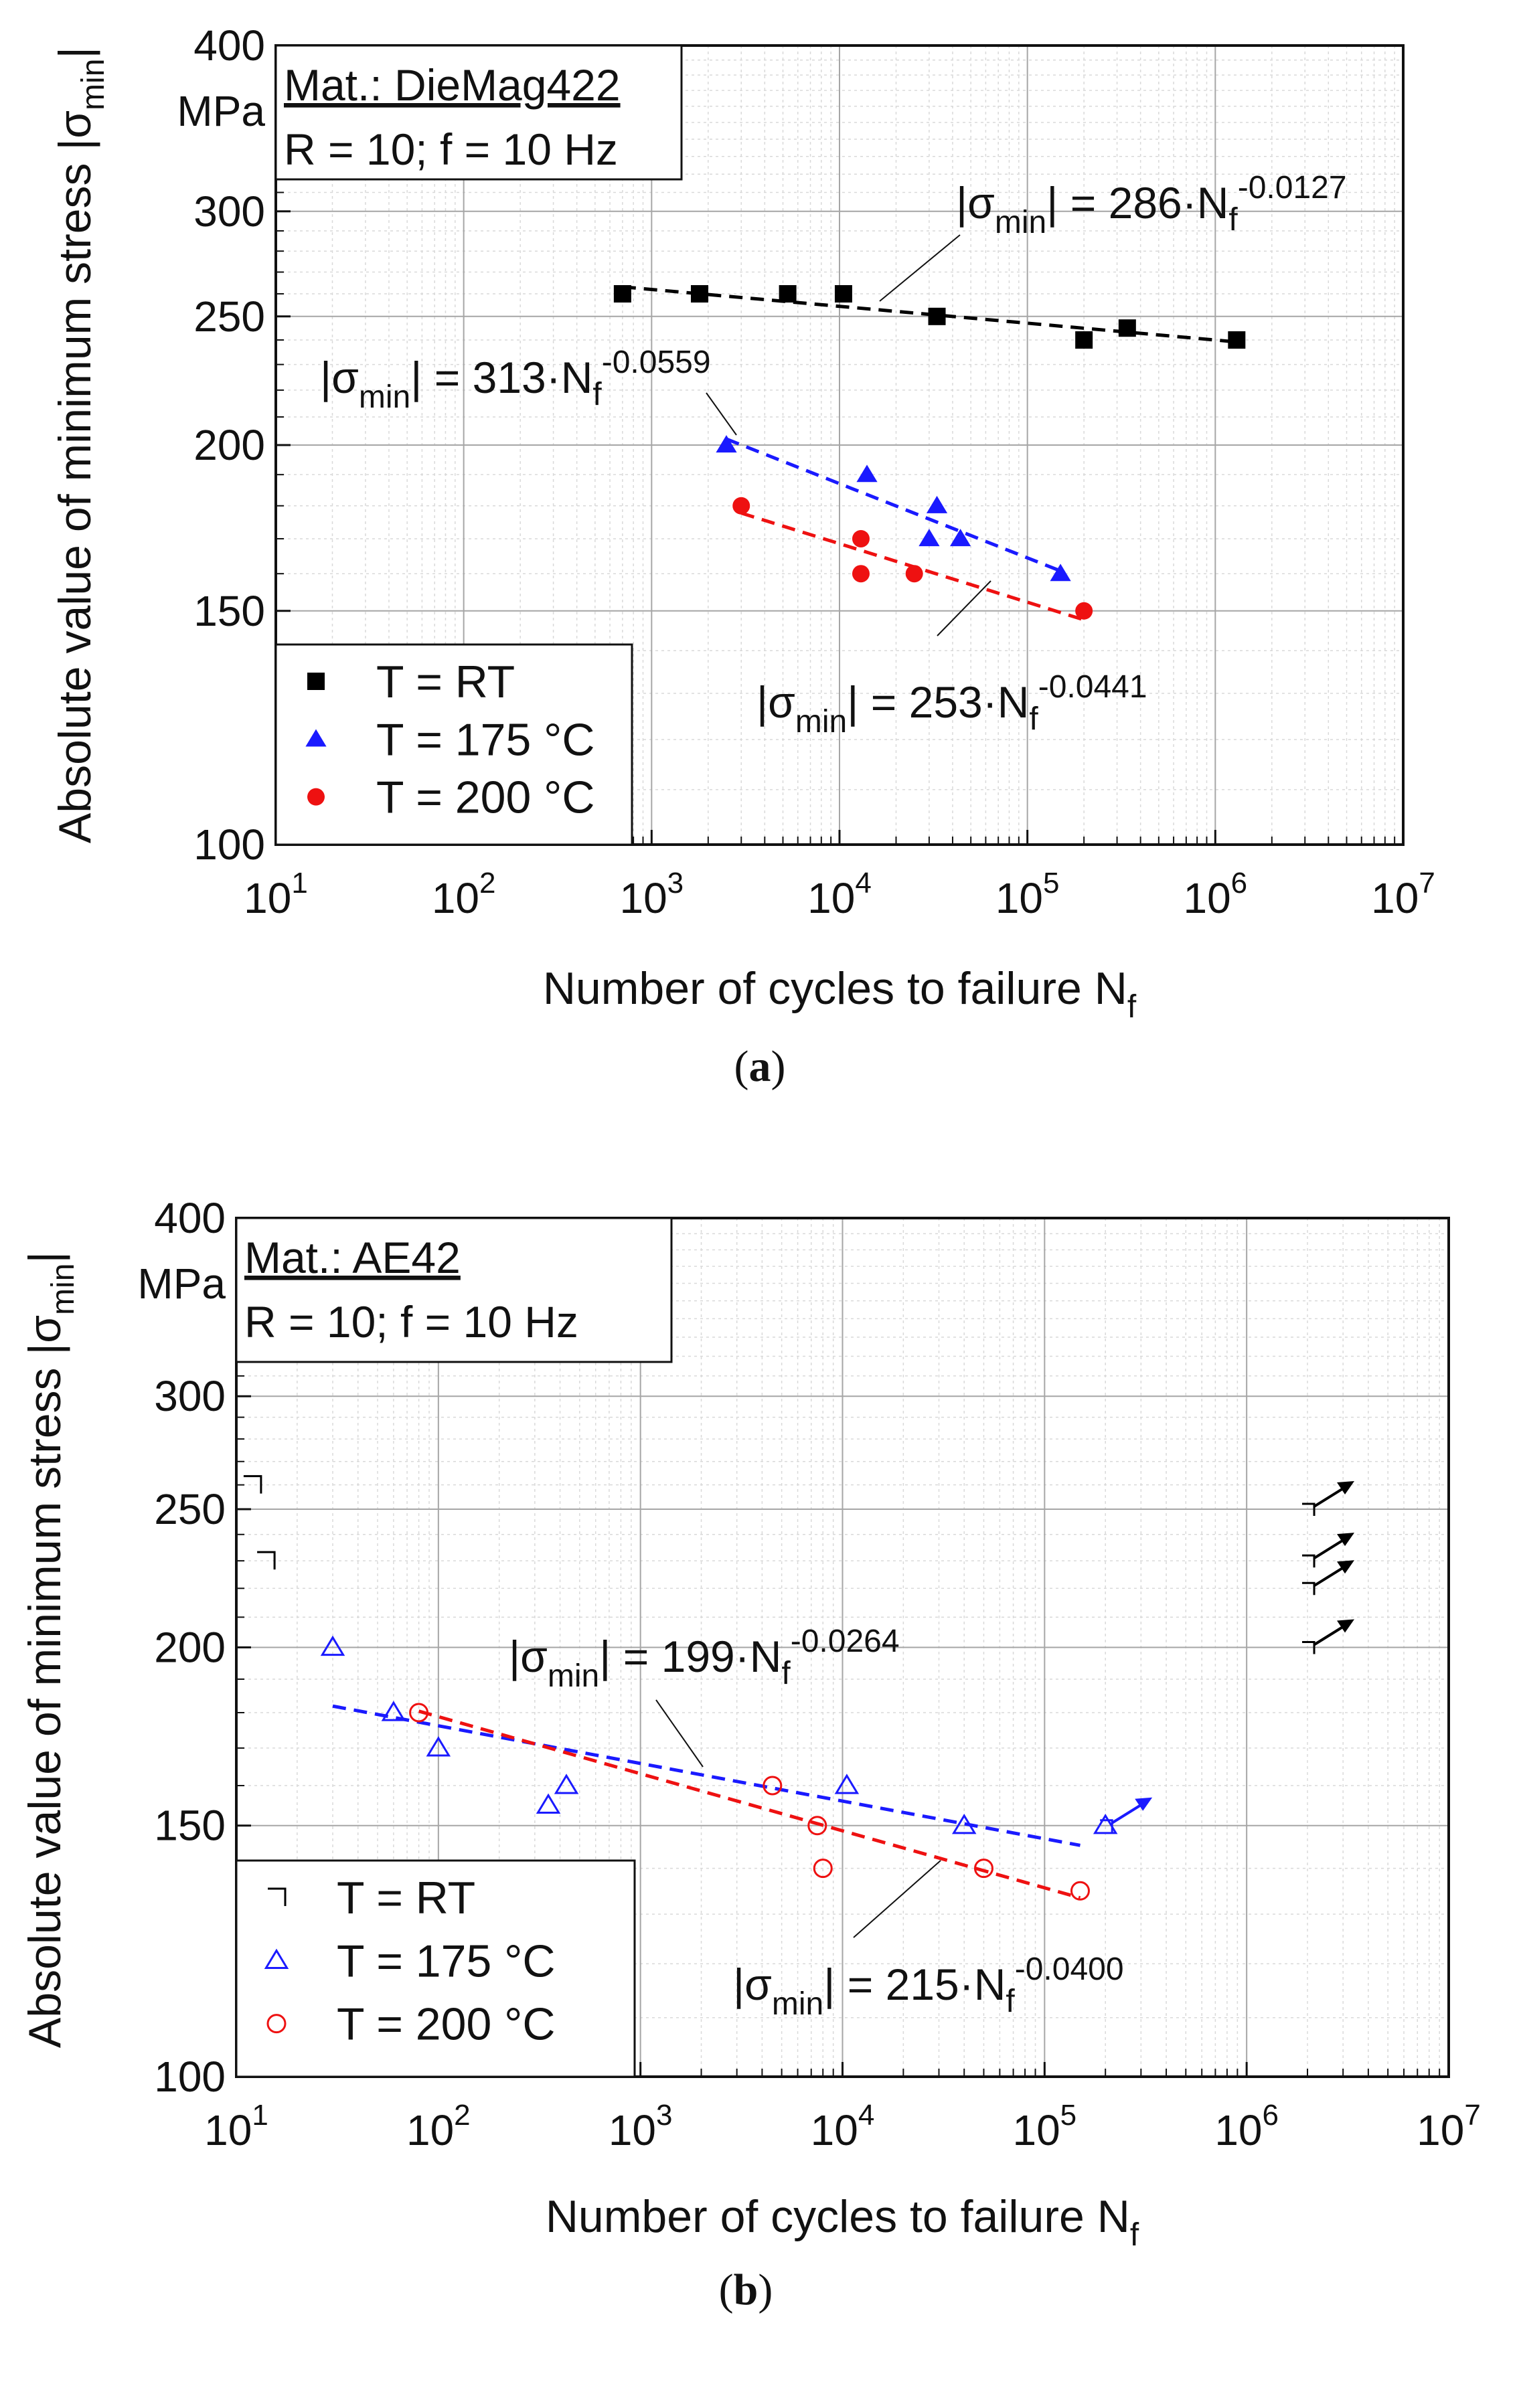 This screenshot has height=2408, width=1517. Describe the element at coordinates (229, 611) in the screenshot. I see `y-tick-label: 150` at that location.